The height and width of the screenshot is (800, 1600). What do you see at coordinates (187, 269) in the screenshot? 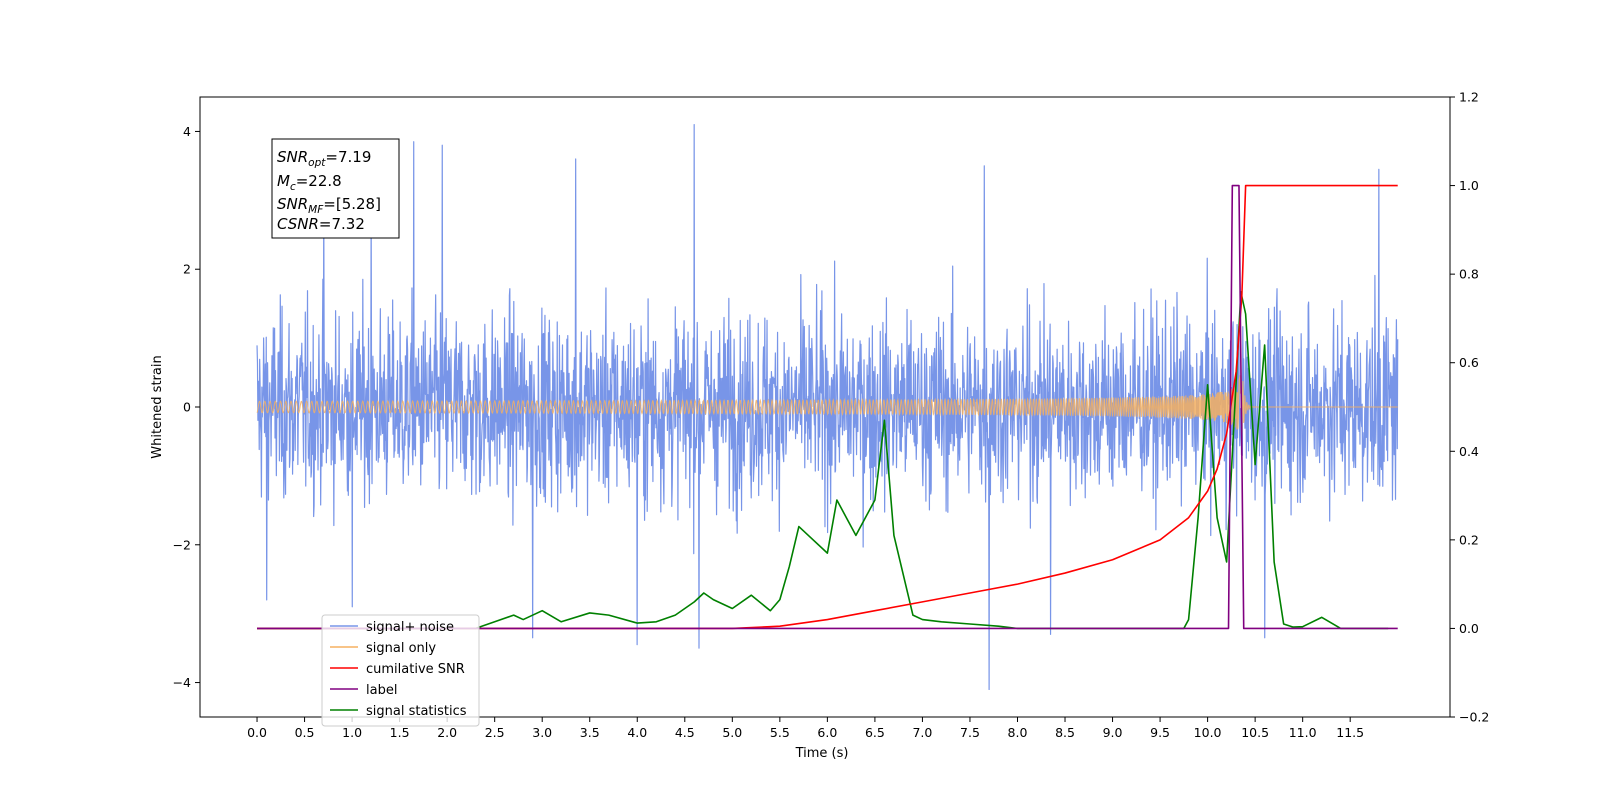
I see `y-tick-label: 2` at bounding box center [187, 269].